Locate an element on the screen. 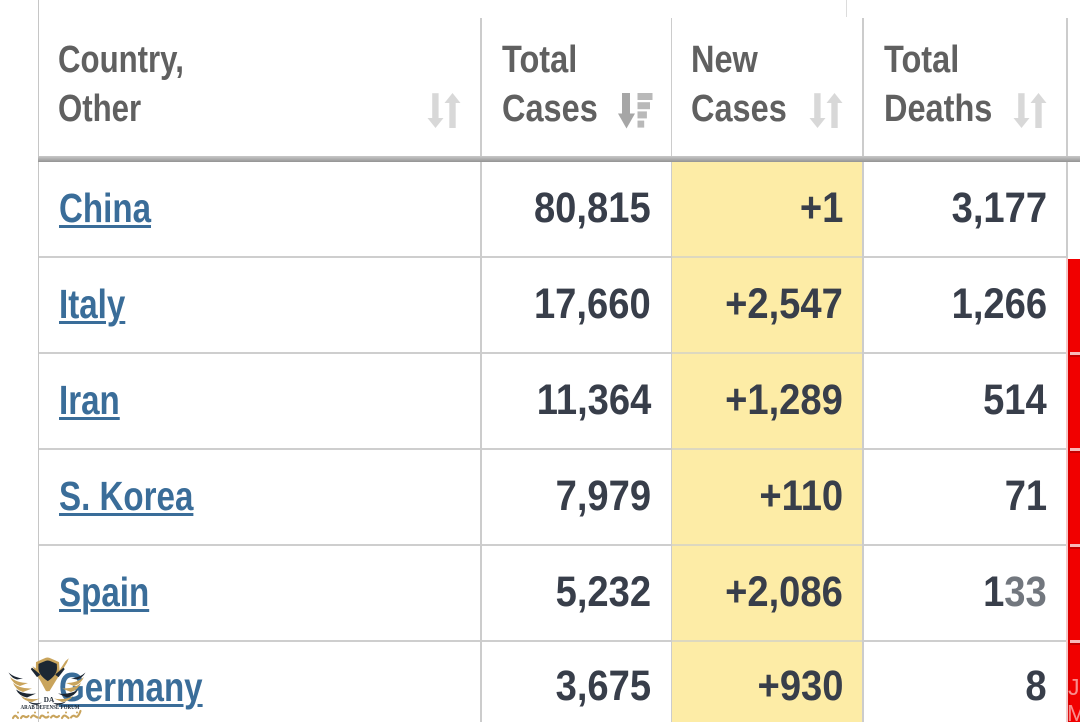 The image size is (1080, 727). svg-text: DA is located at coordinates (49, 700).